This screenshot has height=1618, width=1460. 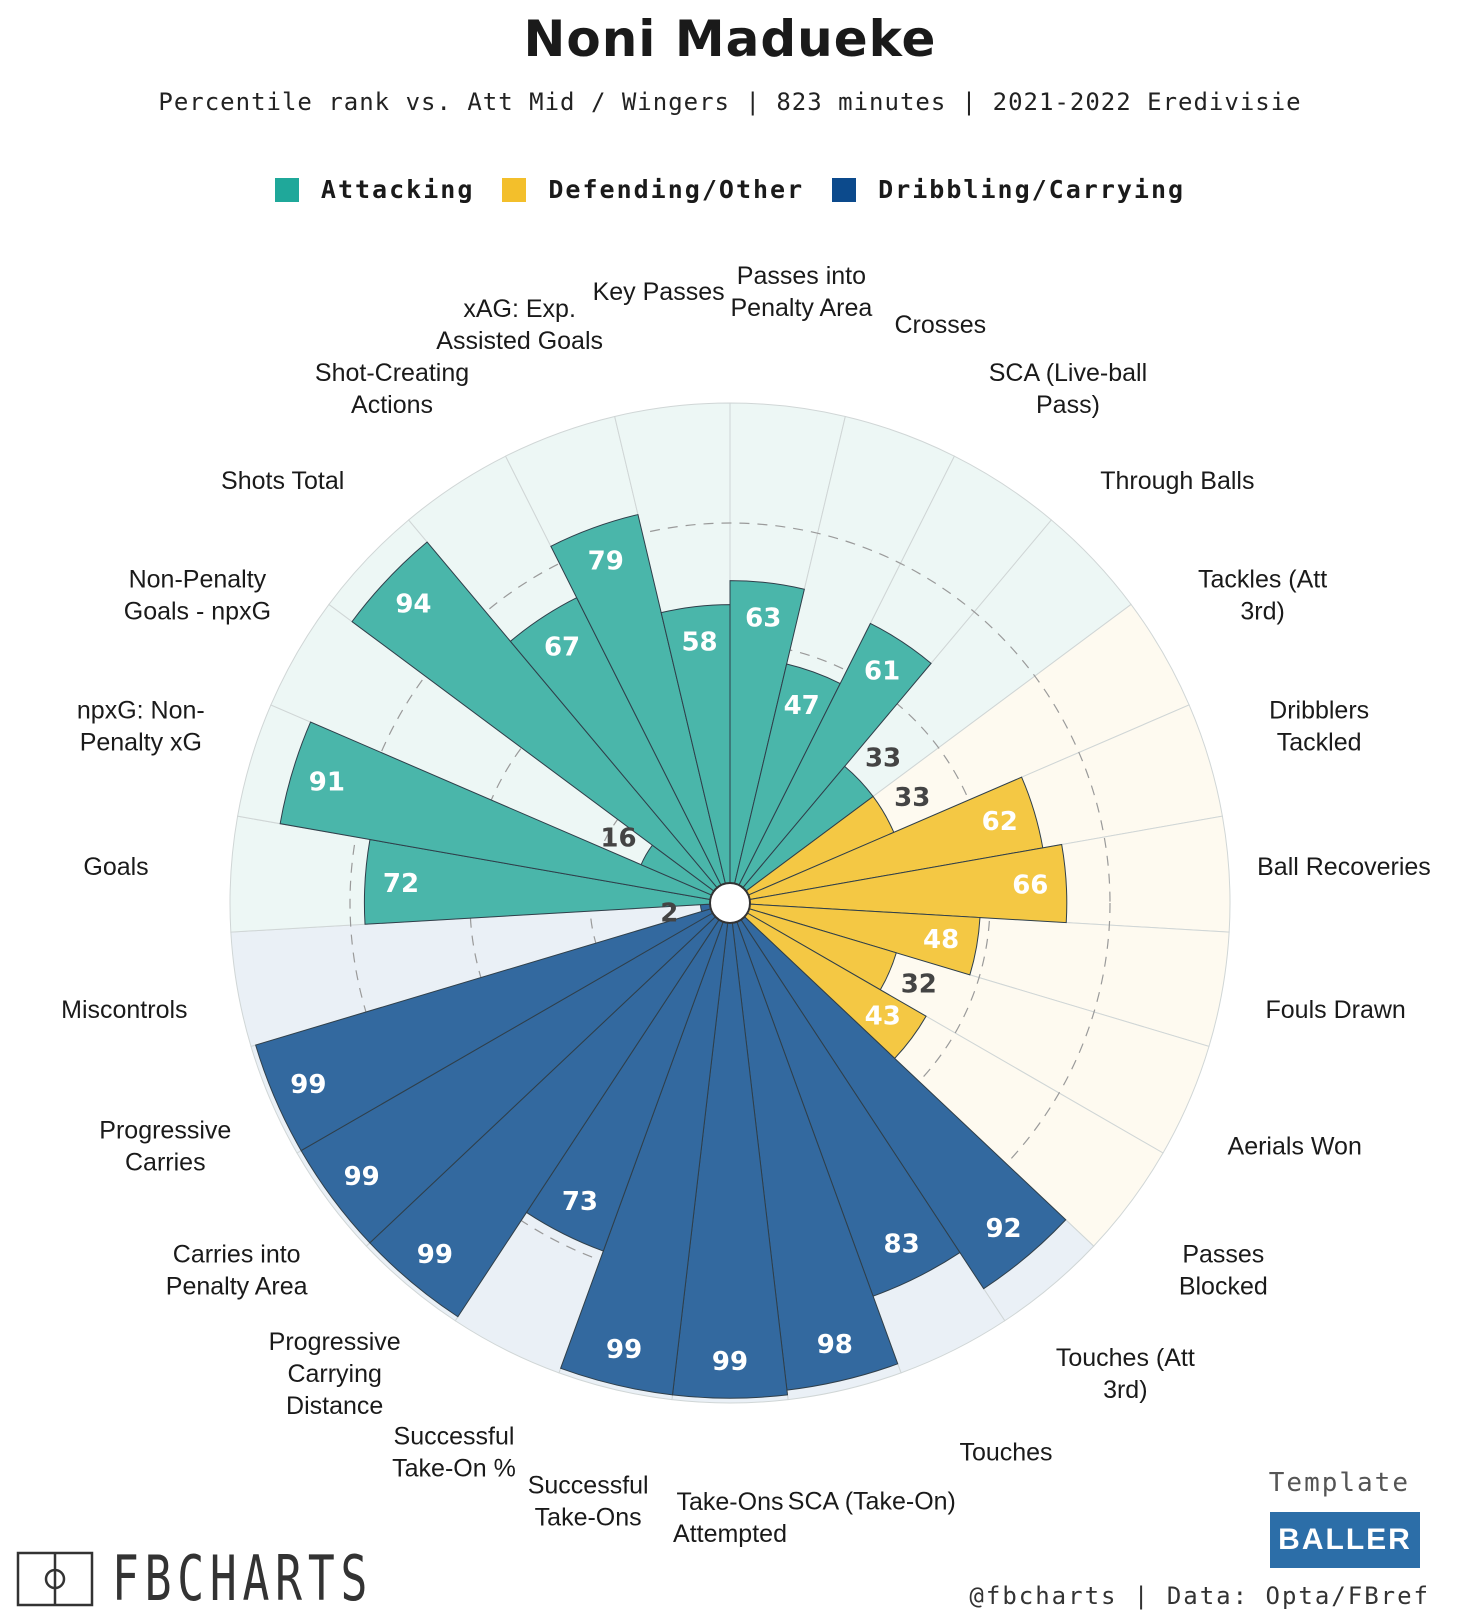 I want to click on stat-label-line: Successful, so click(x=588, y=1485).